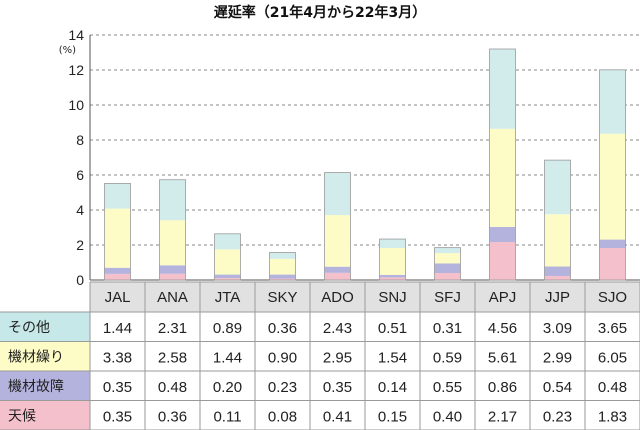 This screenshot has width=640, height=430. What do you see at coordinates (502, 358) in the screenshot?
I see `table-cell: 5.61` at bounding box center [502, 358].